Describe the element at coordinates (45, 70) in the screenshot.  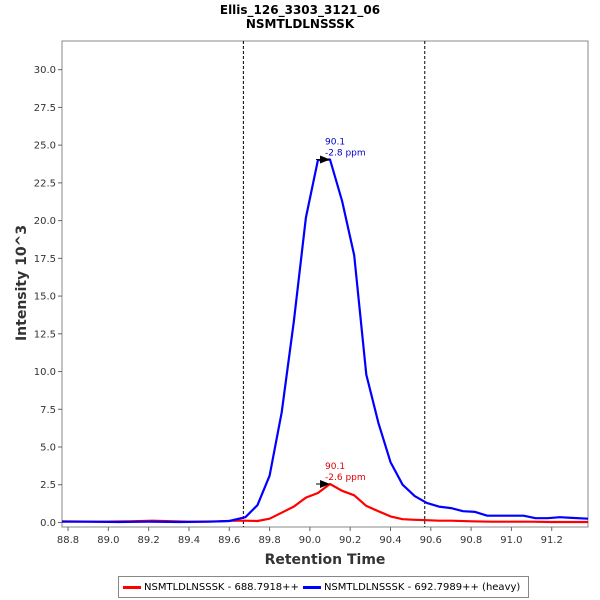
I see `y-tick-label: 30.0` at that location.